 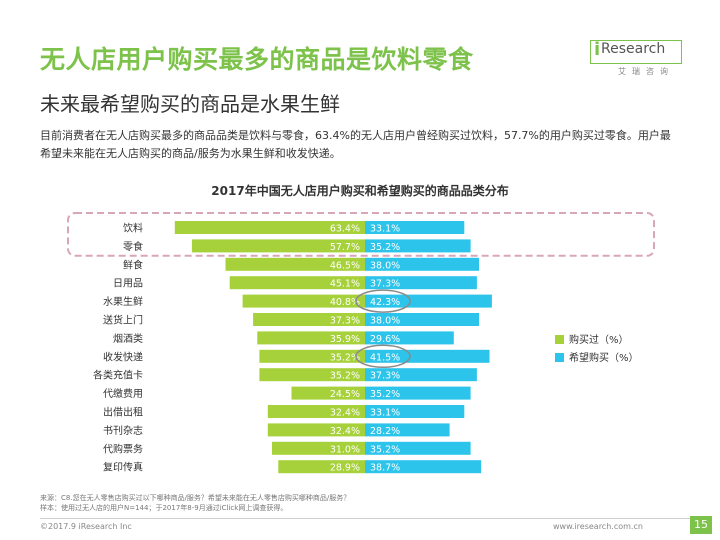 What do you see at coordinates (372, 518) in the screenshot?
I see `footer-divider` at bounding box center [372, 518].